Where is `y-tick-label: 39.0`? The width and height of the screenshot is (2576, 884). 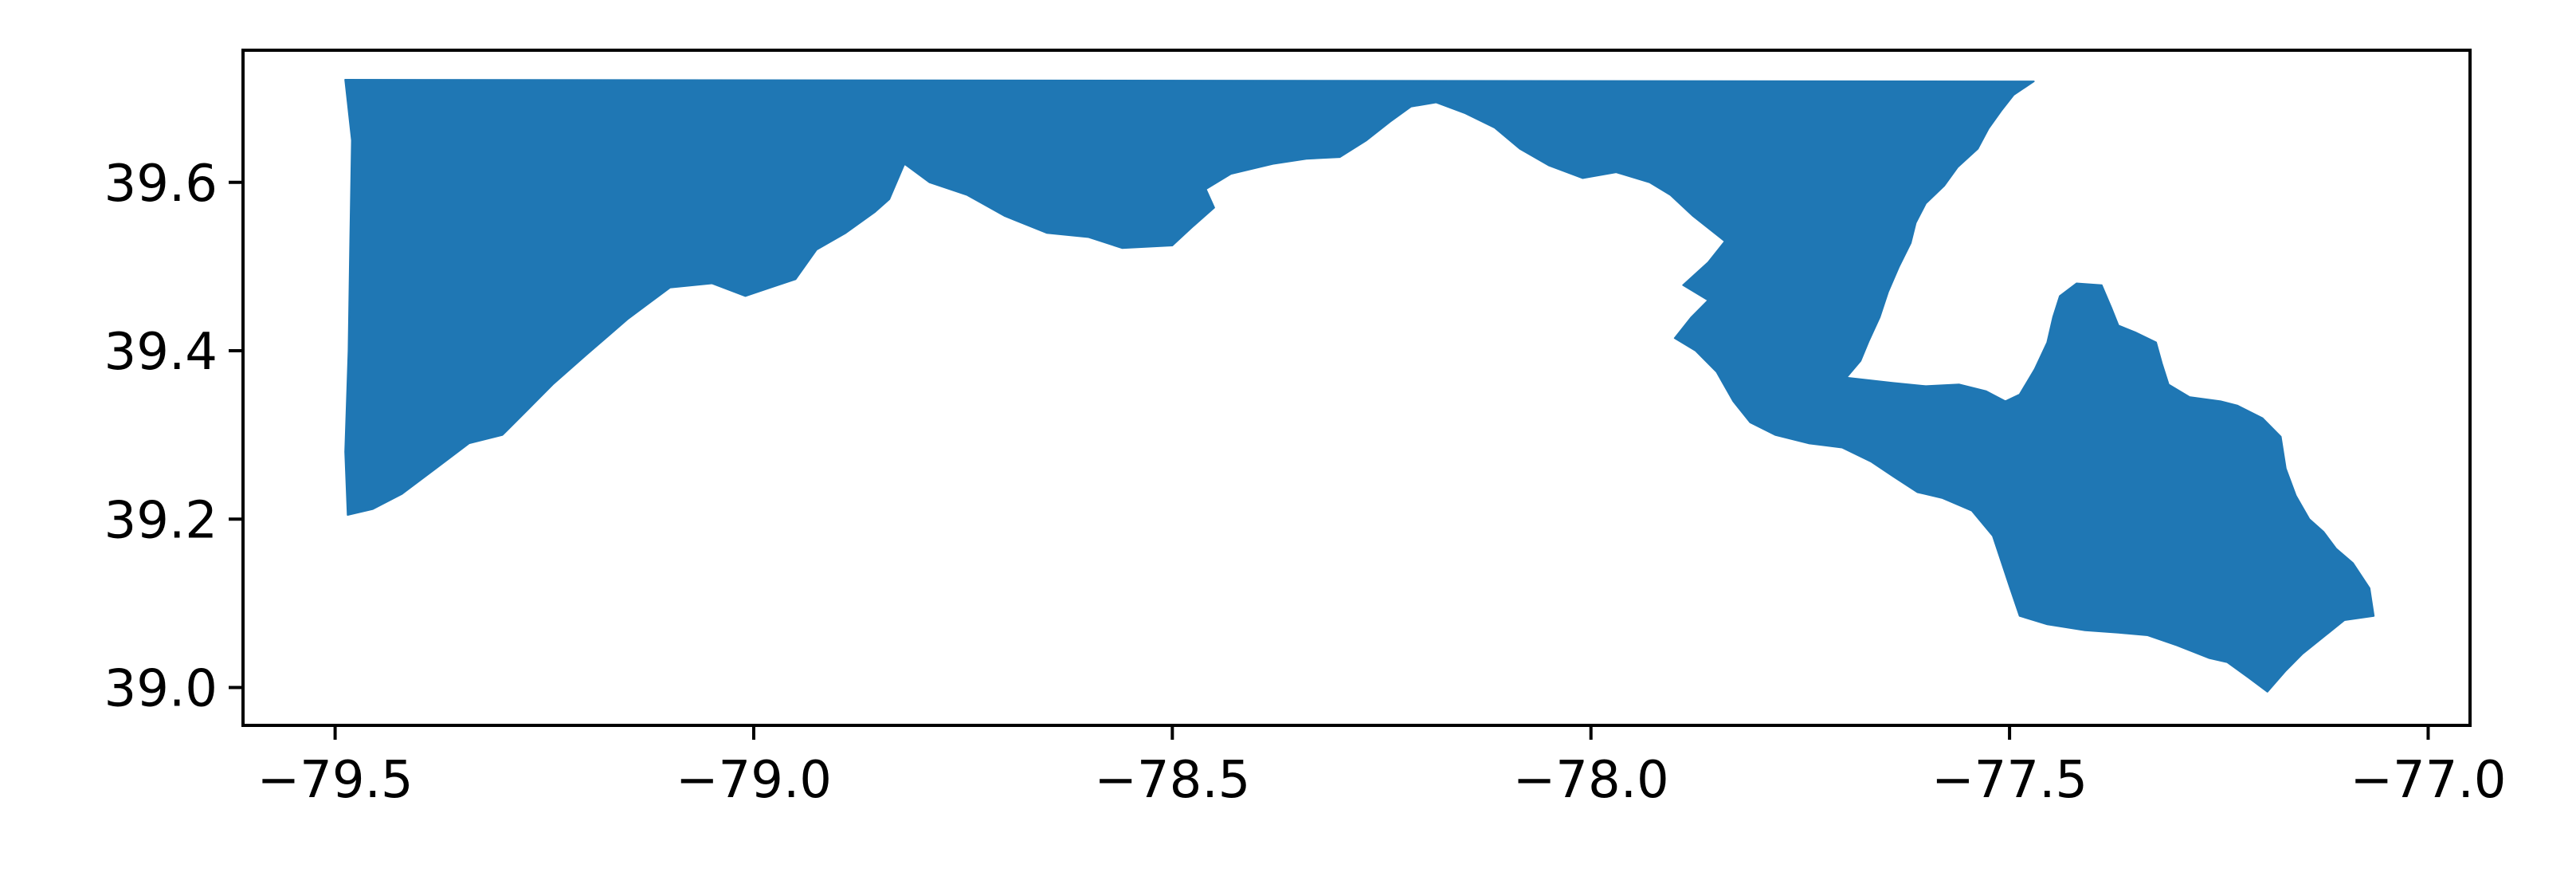
y-tick-label: 39.0 is located at coordinates (161, 688).